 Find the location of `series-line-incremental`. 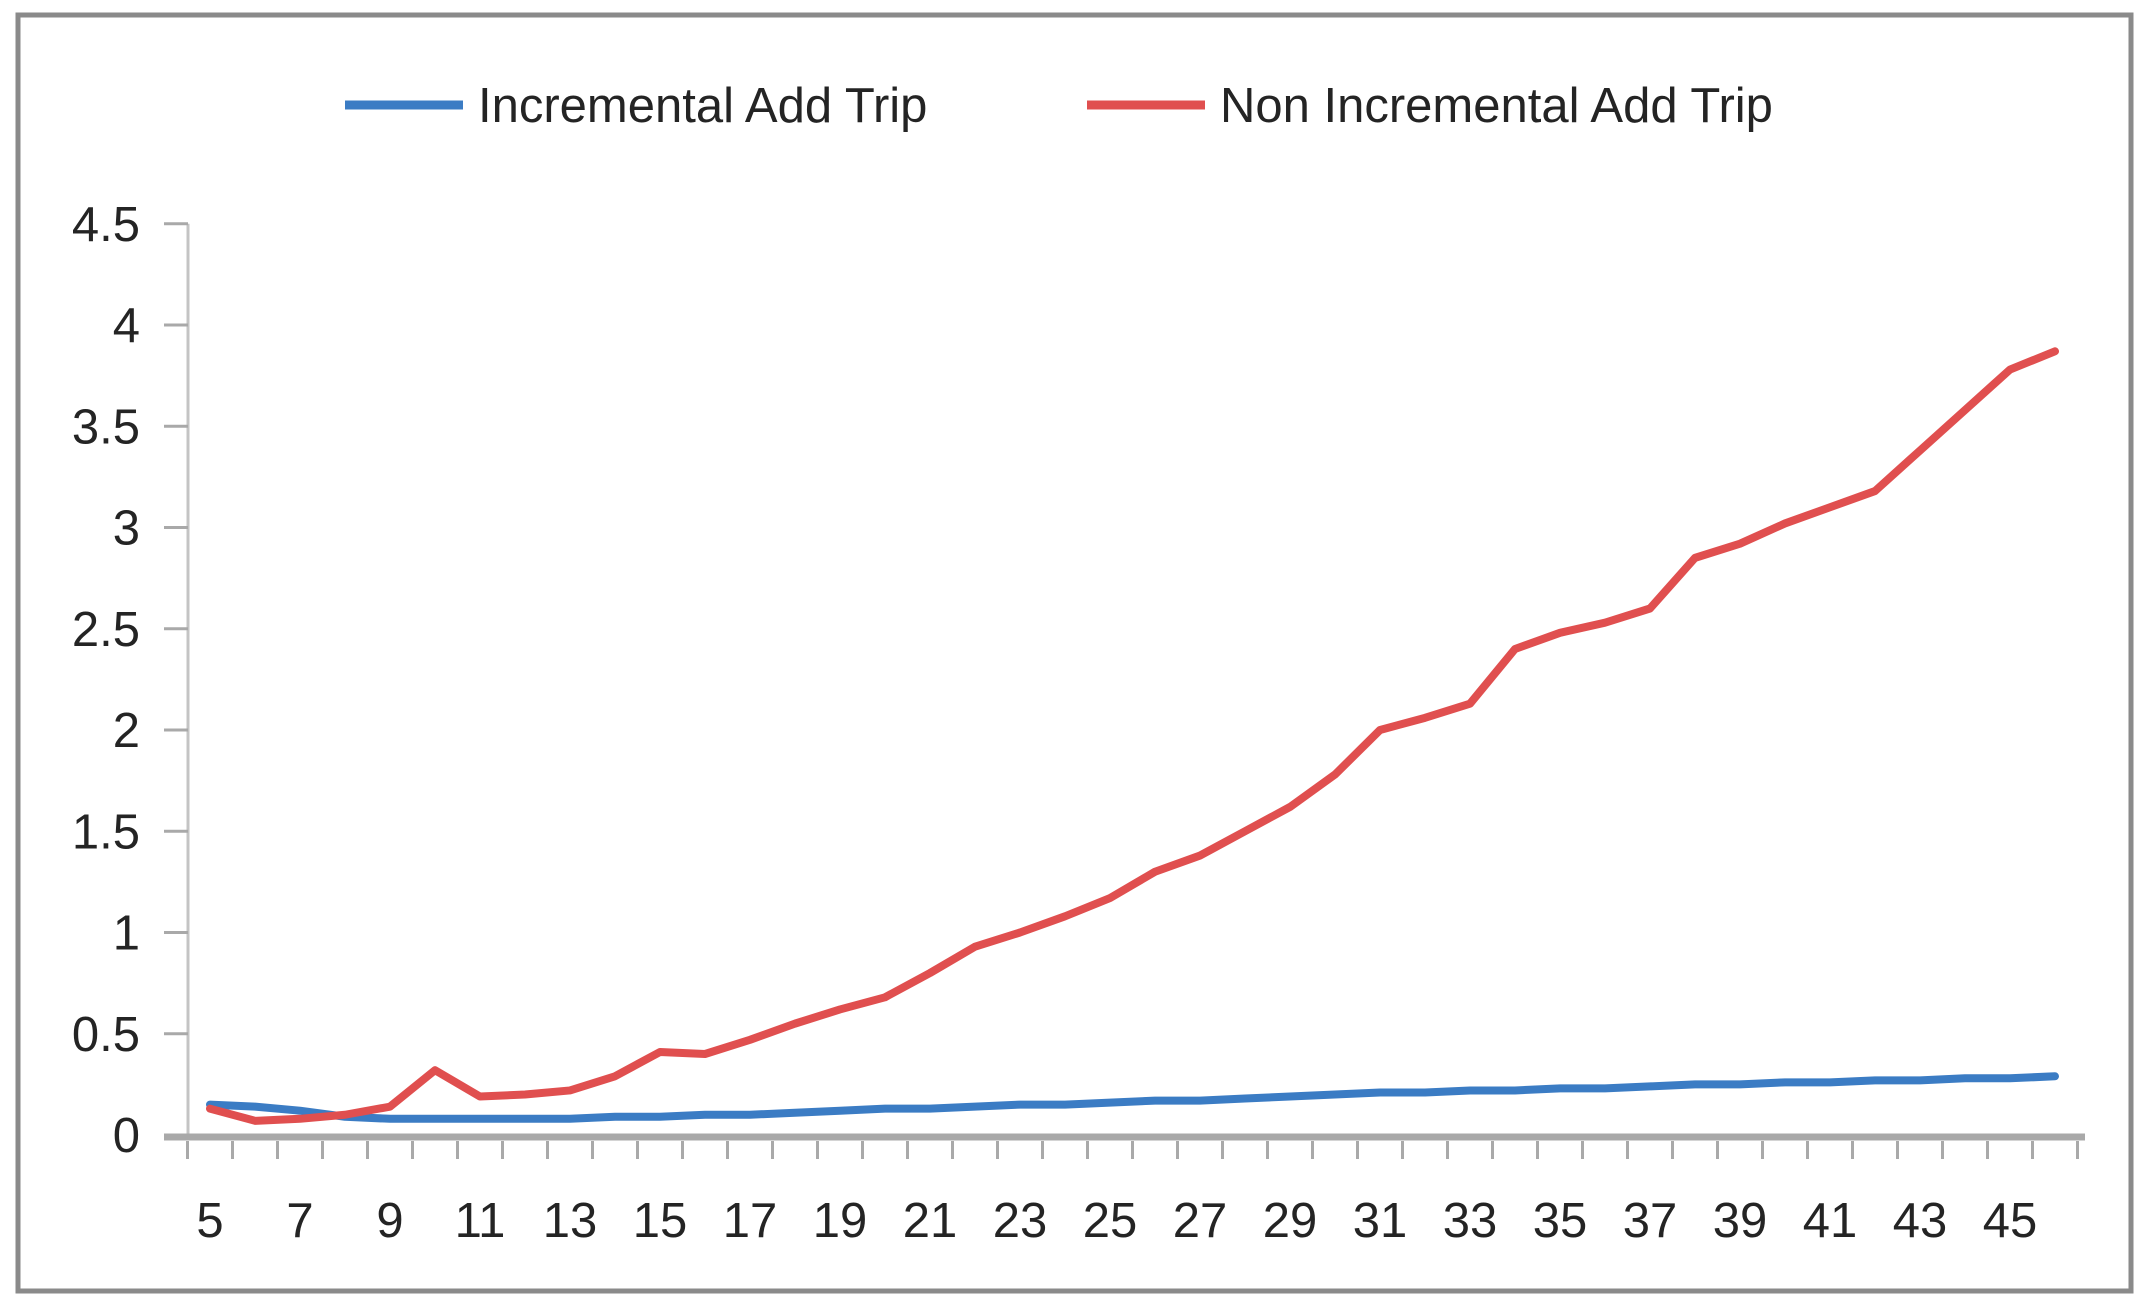

series-line-incremental is located at coordinates (1132, 1097).